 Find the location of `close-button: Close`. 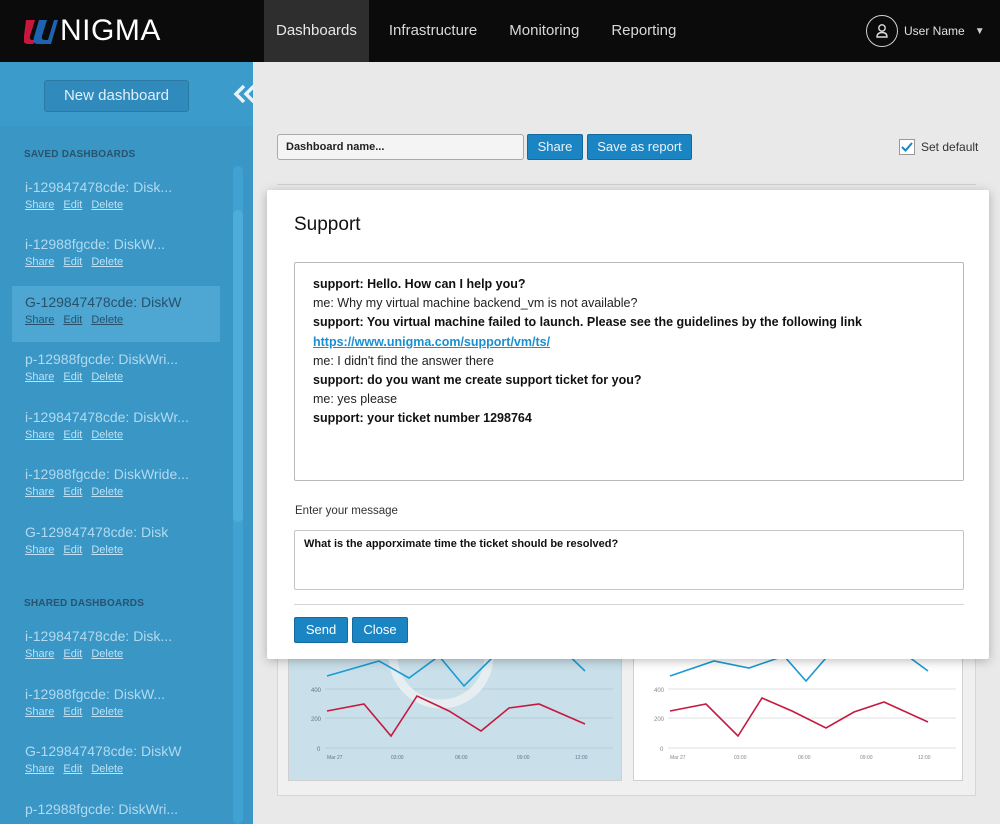

close-button: Close is located at coordinates (380, 630).